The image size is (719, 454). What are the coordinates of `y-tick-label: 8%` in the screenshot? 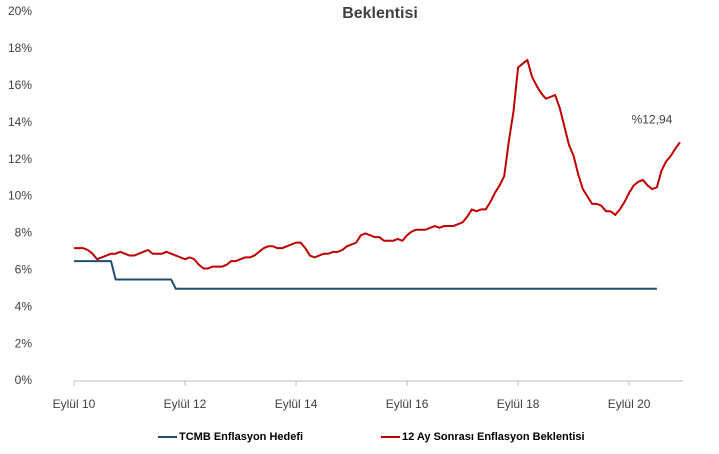 It's located at (24, 233).